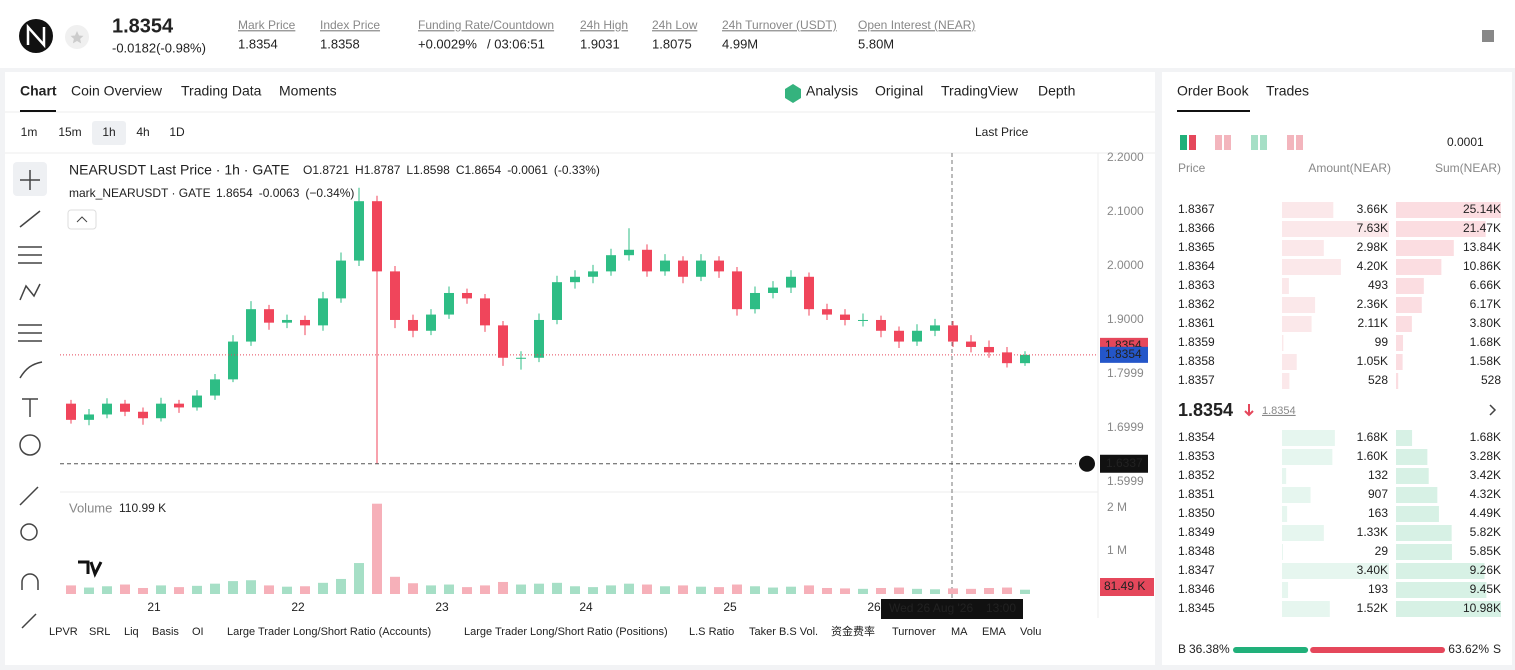 The image size is (1515, 670). What do you see at coordinates (1002, 132) in the screenshot?
I see `price-source: Last Price` at bounding box center [1002, 132].